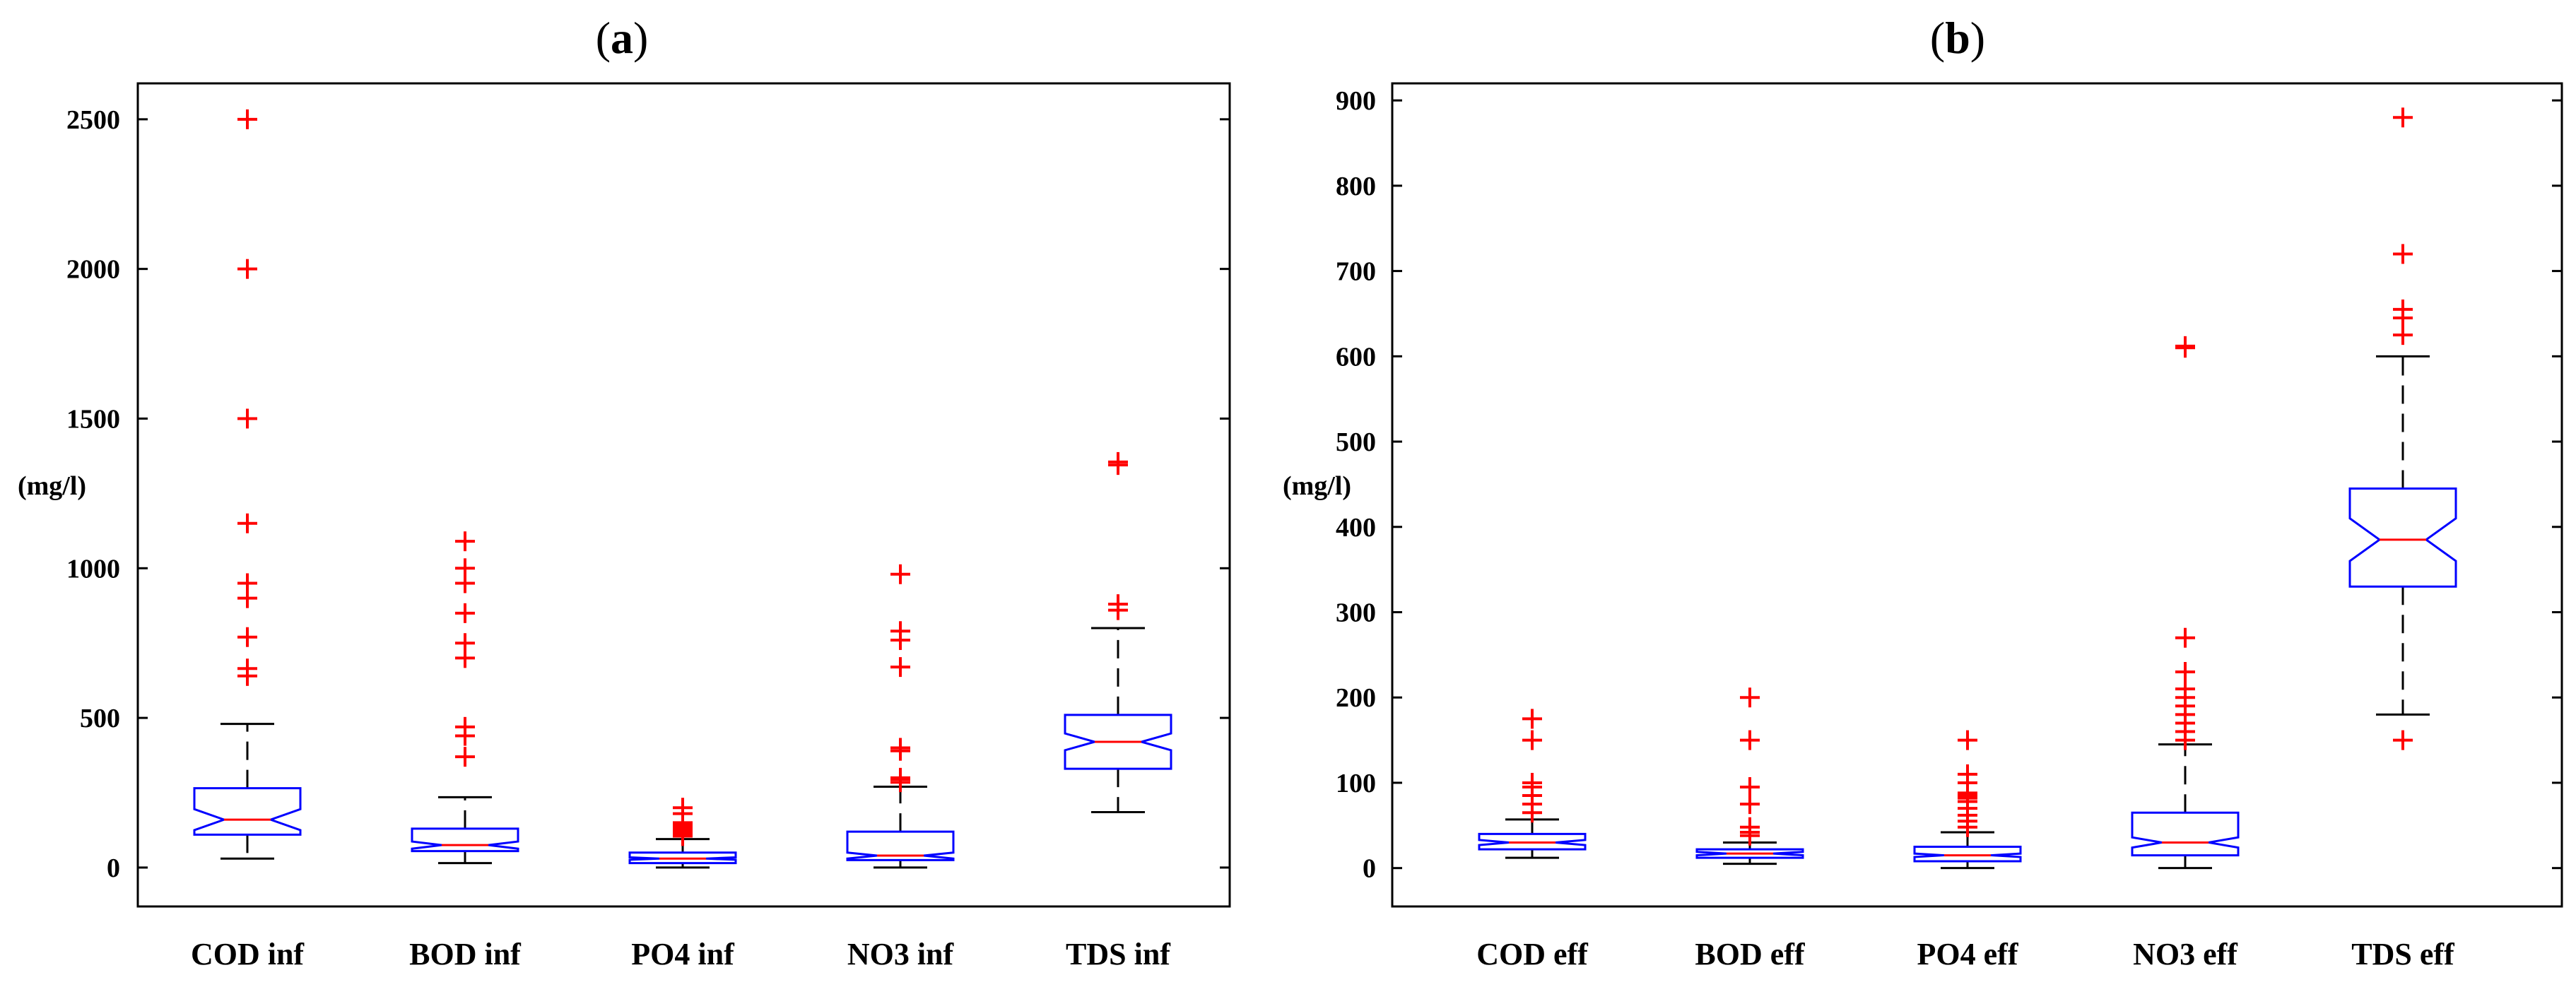  What do you see at coordinates (1356, 357) in the screenshot?
I see `panel-b-ytick-label: 600` at bounding box center [1356, 357].